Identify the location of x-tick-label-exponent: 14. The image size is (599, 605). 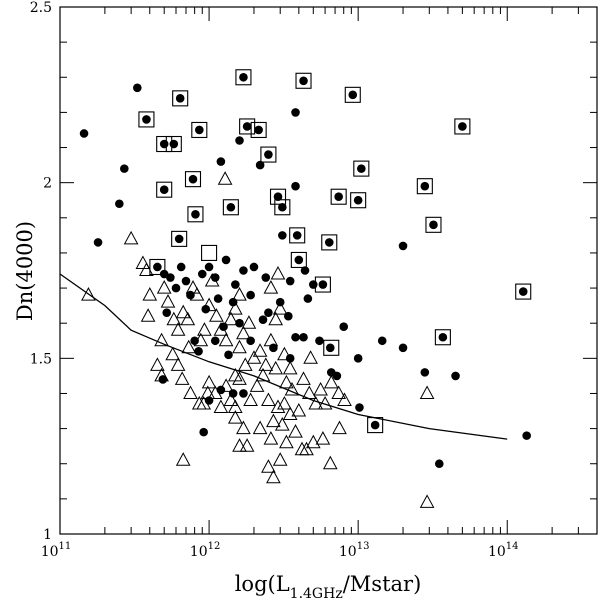
(512, 546).